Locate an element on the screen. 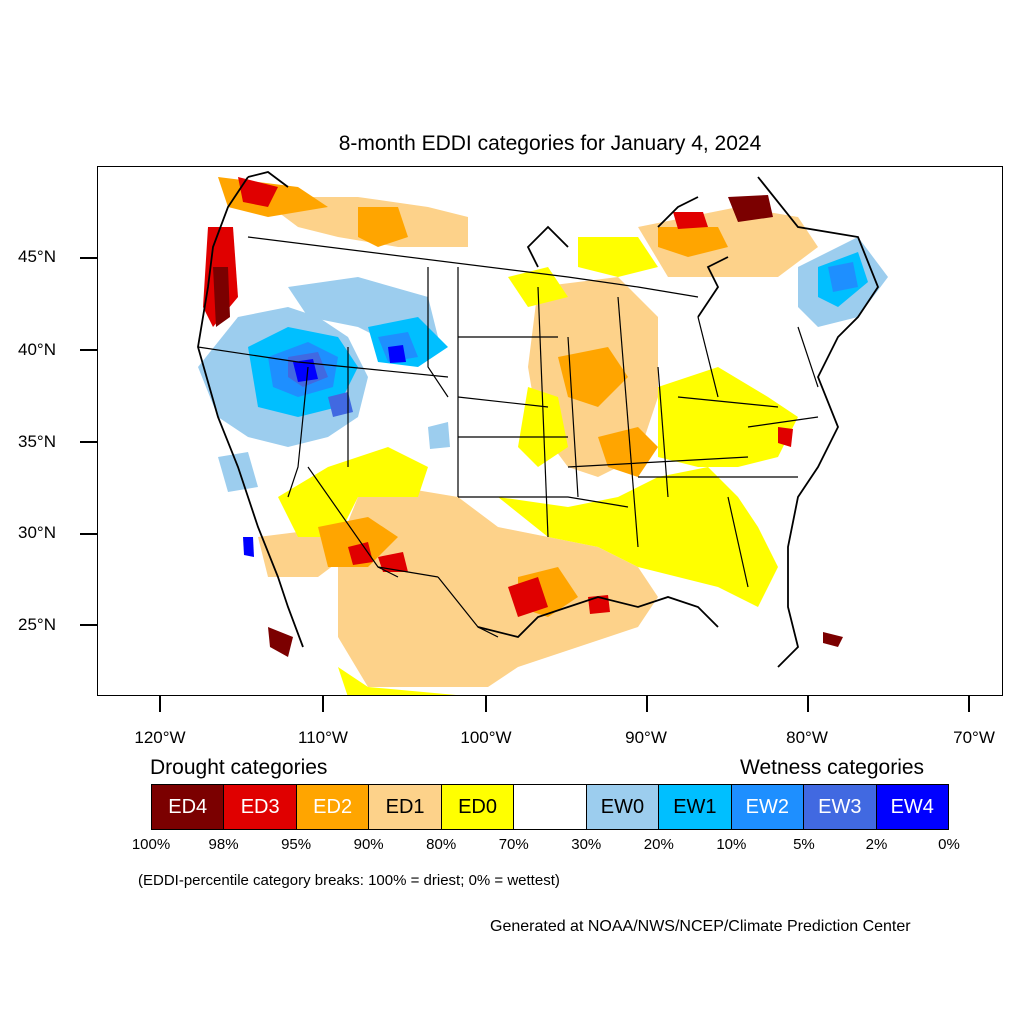  lon-label-70w: 70°W is located at coordinates (974, 737).